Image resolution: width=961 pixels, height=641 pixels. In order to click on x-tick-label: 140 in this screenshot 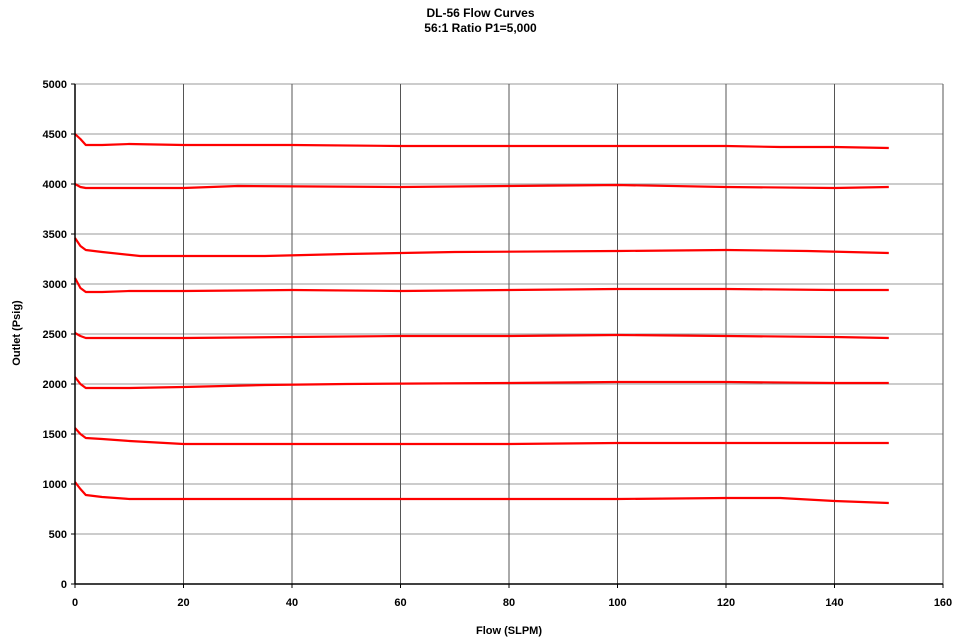, I will do `click(834, 603)`.